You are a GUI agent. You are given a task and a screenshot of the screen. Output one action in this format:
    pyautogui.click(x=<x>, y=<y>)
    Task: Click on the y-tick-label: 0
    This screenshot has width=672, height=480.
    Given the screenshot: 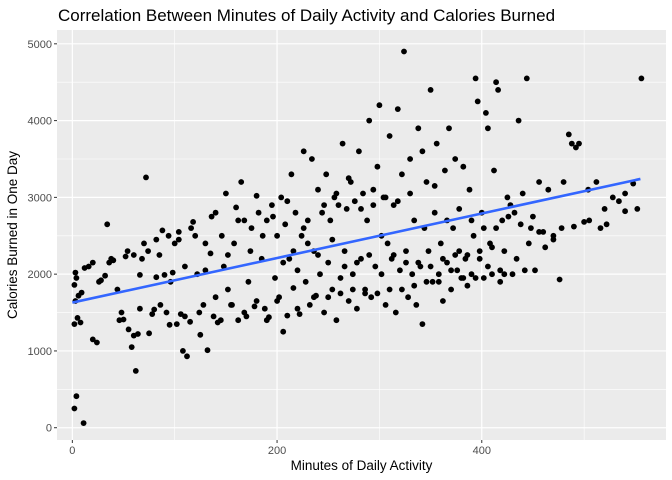 What is the action you would take?
    pyautogui.click(x=49, y=429)
    